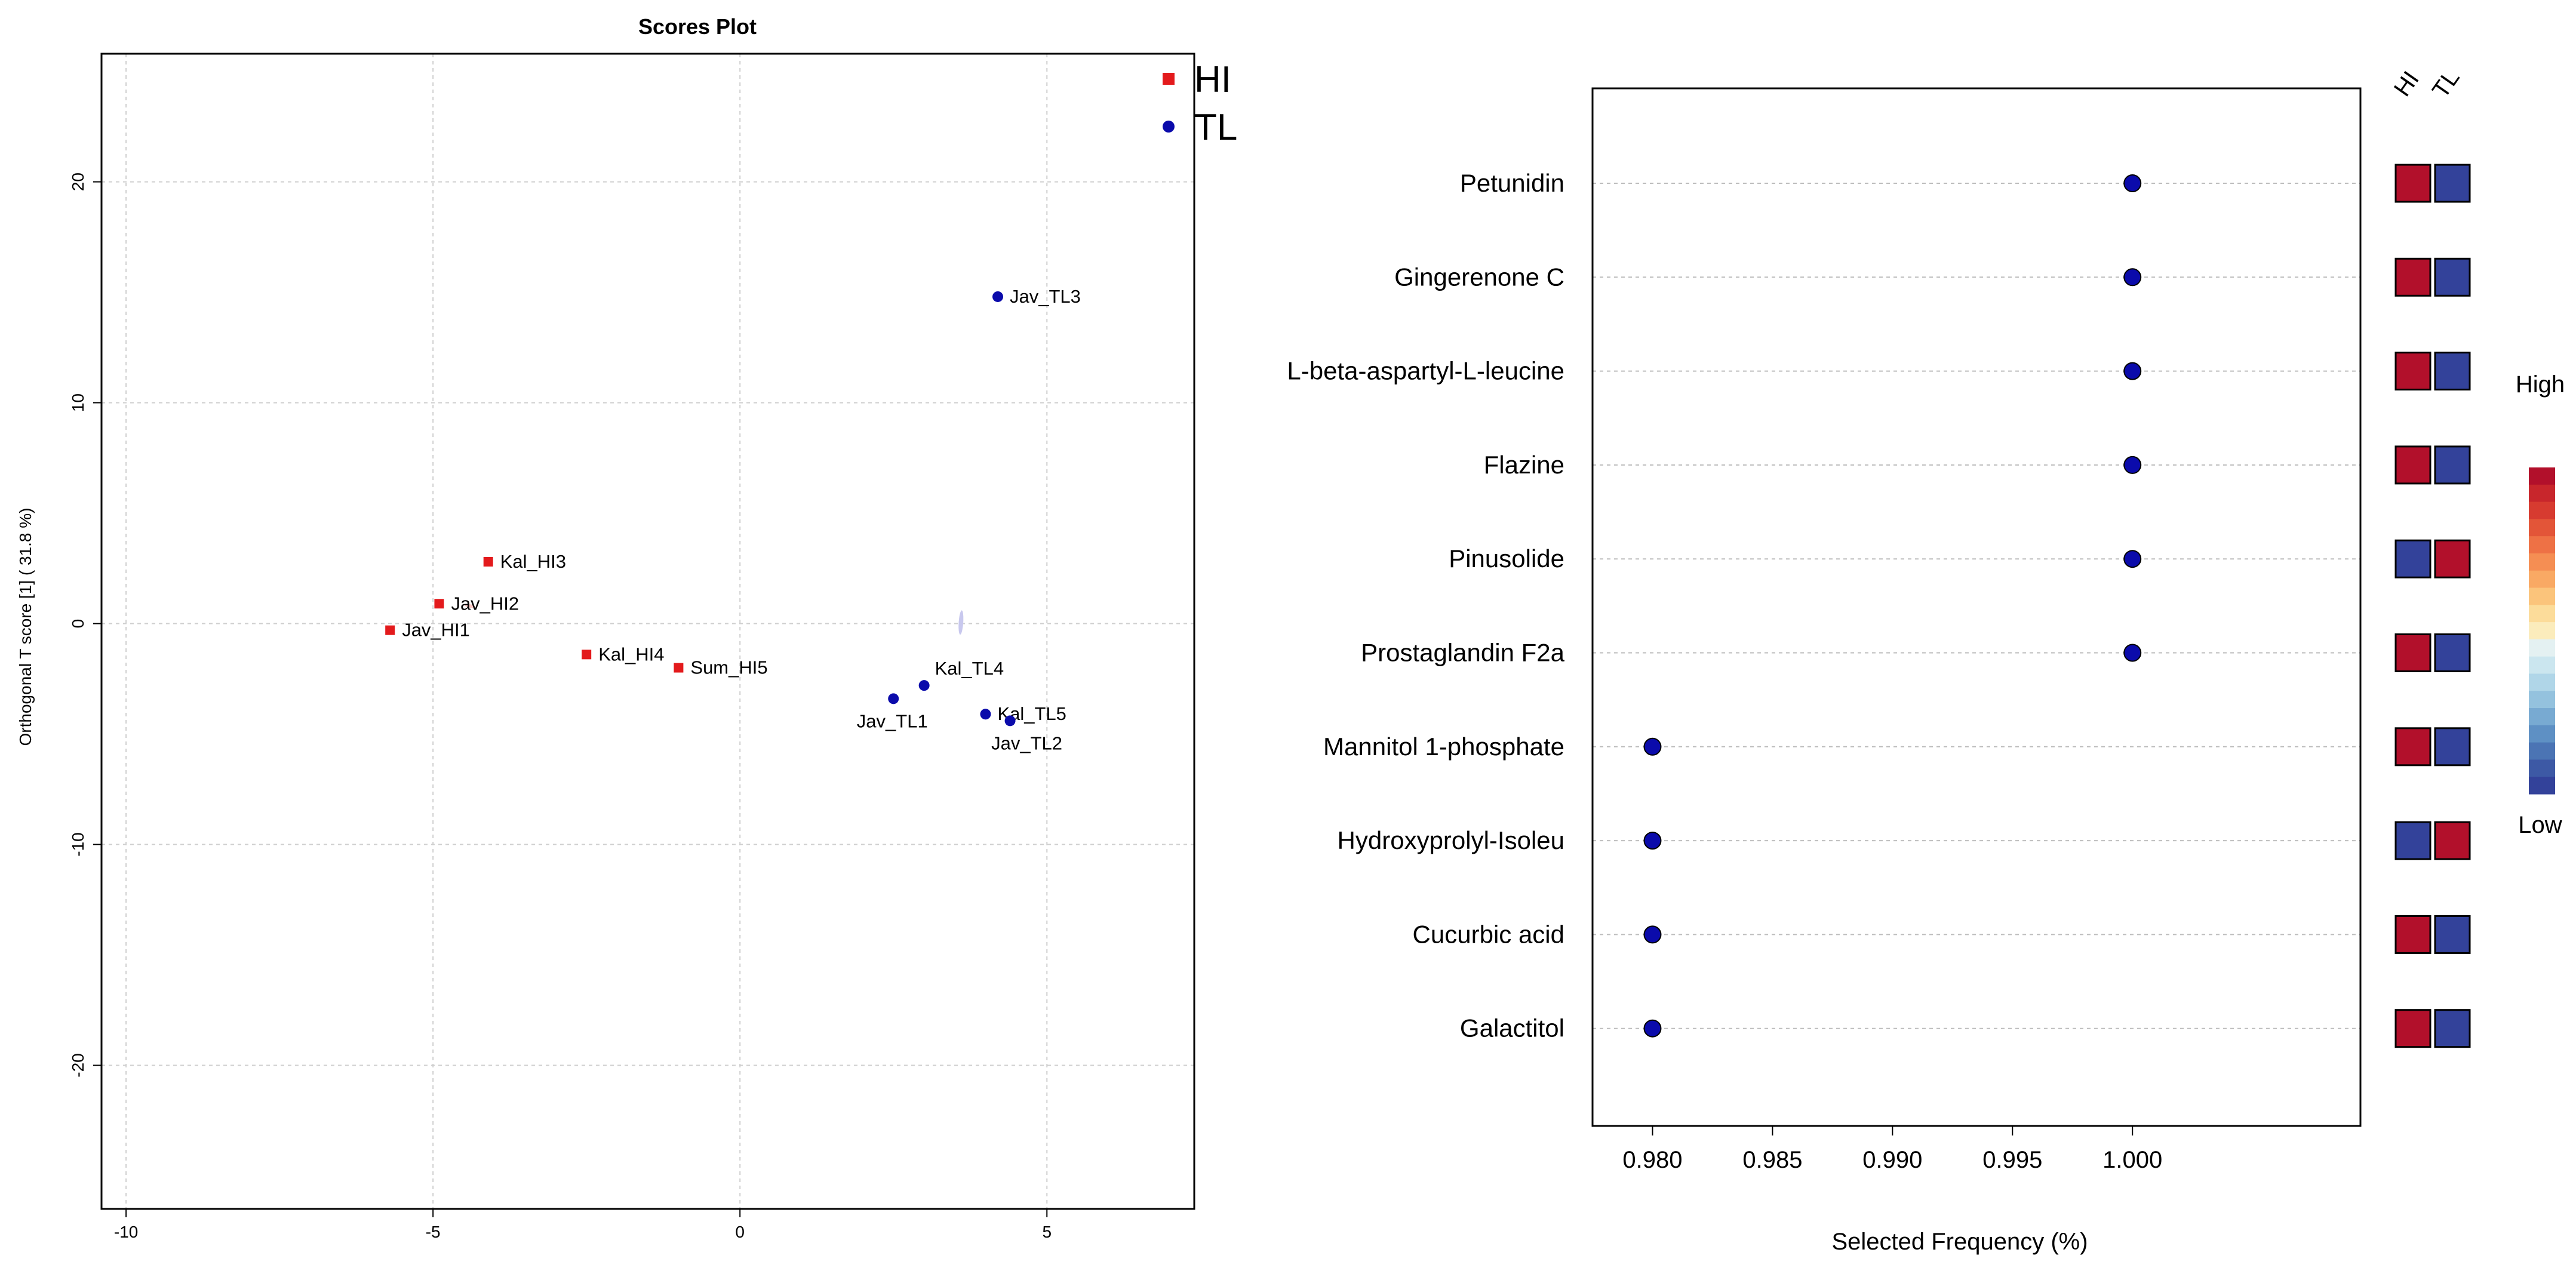 This screenshot has height=1271, width=2576. What do you see at coordinates (740, 1232) in the screenshot?
I see `x-tick-label: 0` at bounding box center [740, 1232].